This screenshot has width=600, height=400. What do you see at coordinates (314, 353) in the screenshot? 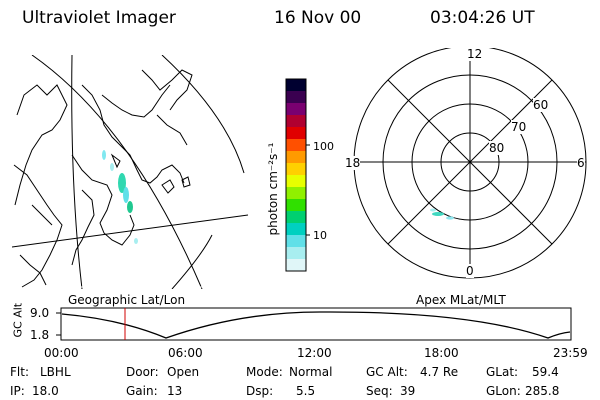
I see `altitude-xtick-2: 12:00` at bounding box center [314, 353].